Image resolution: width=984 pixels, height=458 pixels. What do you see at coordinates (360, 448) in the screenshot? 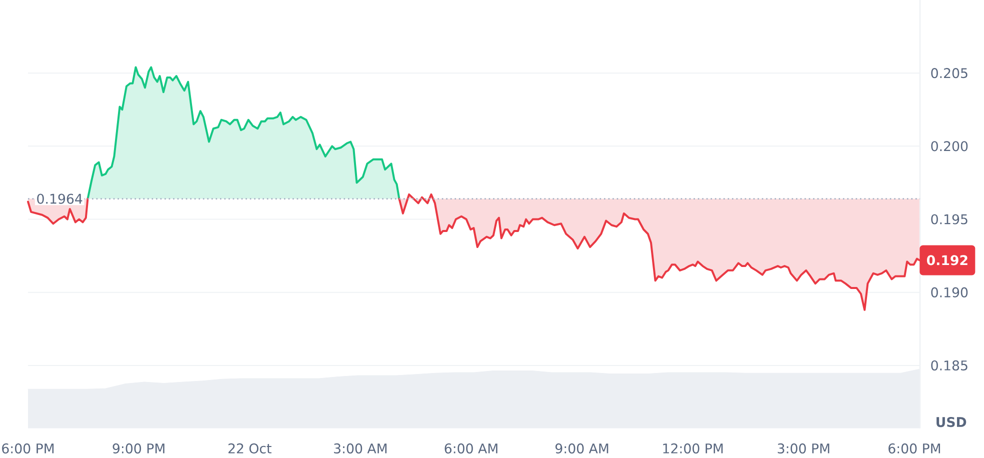
I see `x-tick-label: 3:00 AM` at bounding box center [360, 448].